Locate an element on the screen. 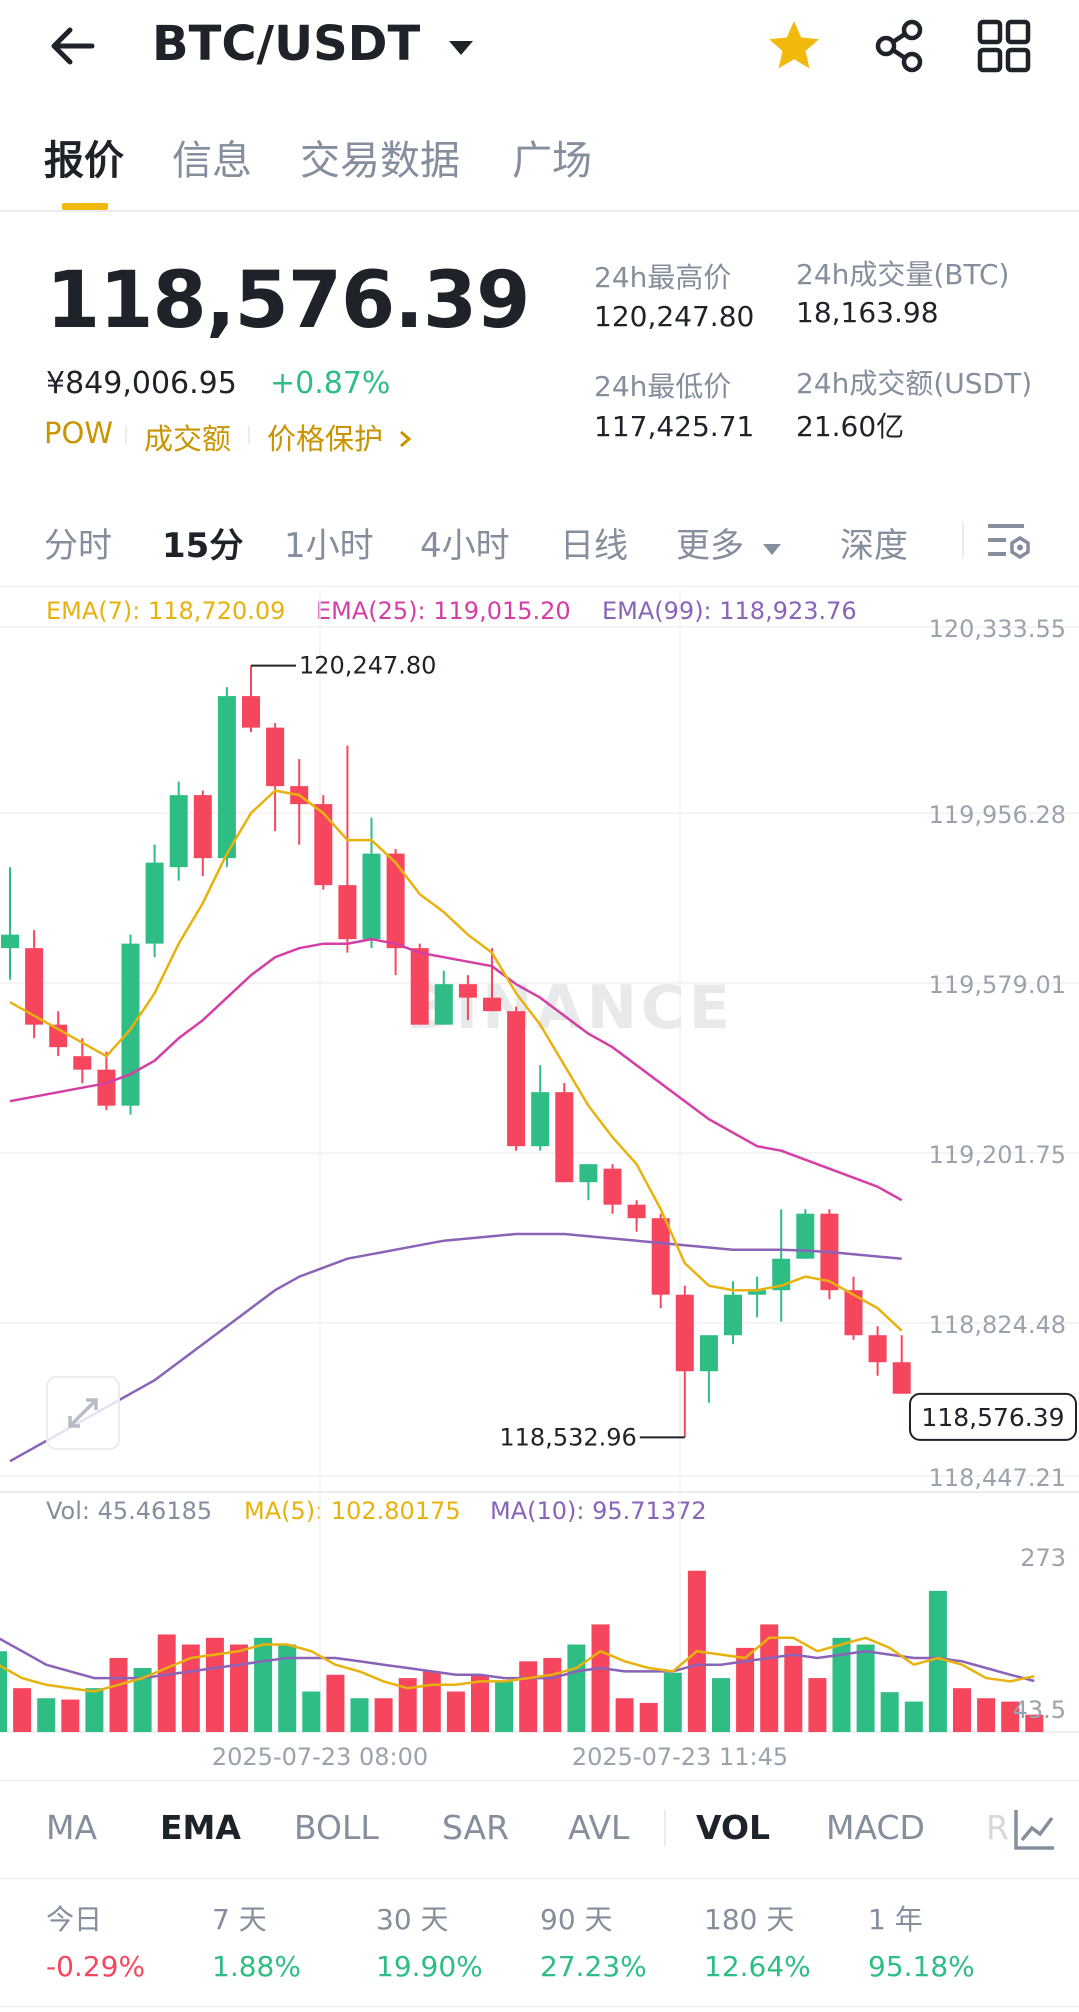  tag-volume: 成交额 is located at coordinates (188, 439).